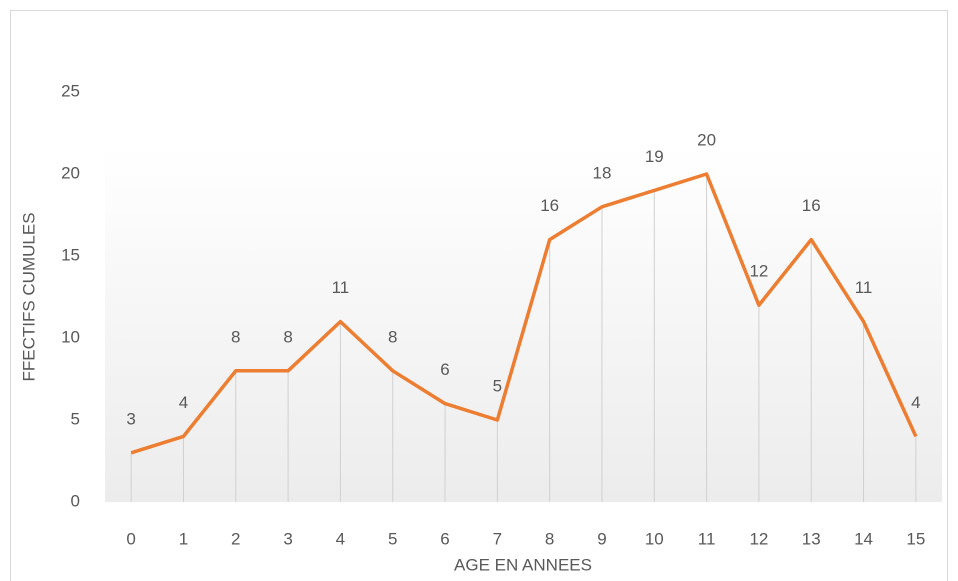  I want to click on y-tick-label: 0, so click(75, 500).